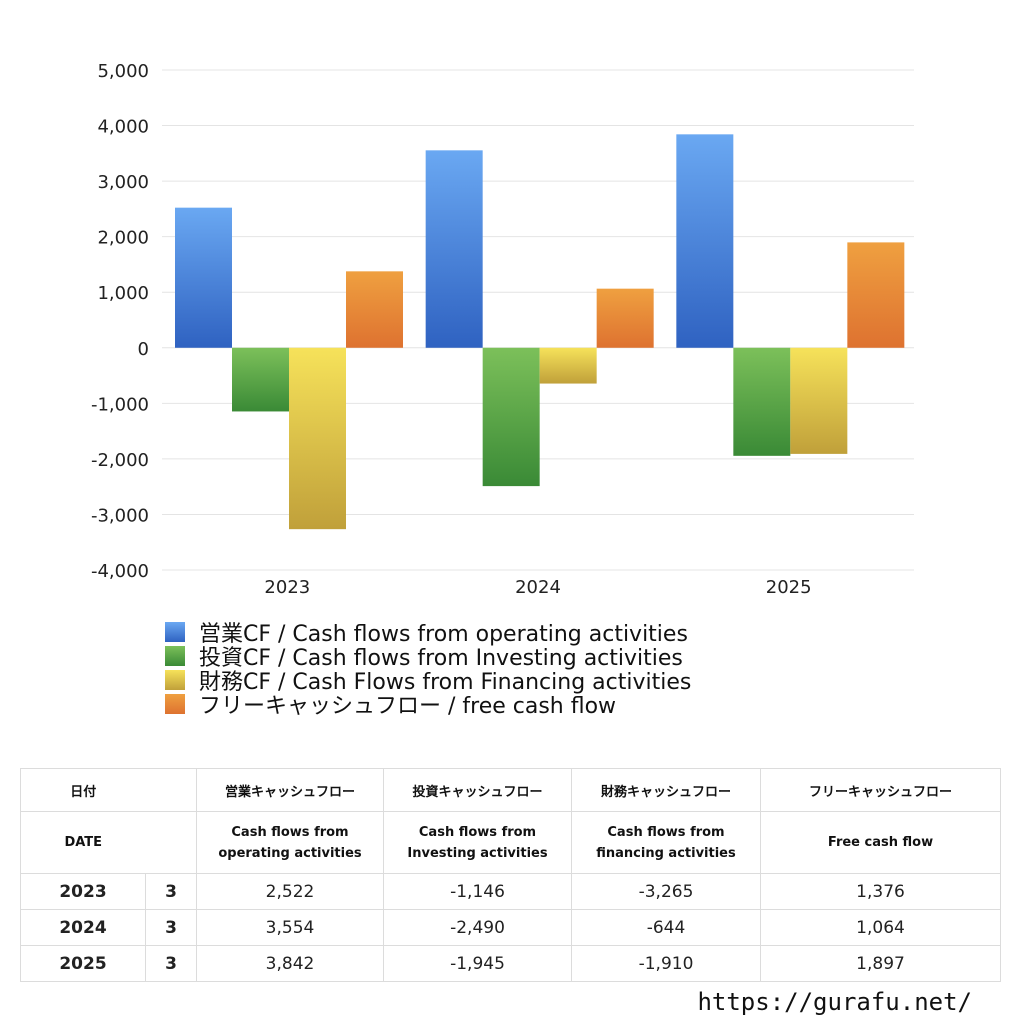 This screenshot has height=1024, width=1024. What do you see at coordinates (171, 842) in the screenshot?
I see `header-date-en-gap` at bounding box center [171, 842].